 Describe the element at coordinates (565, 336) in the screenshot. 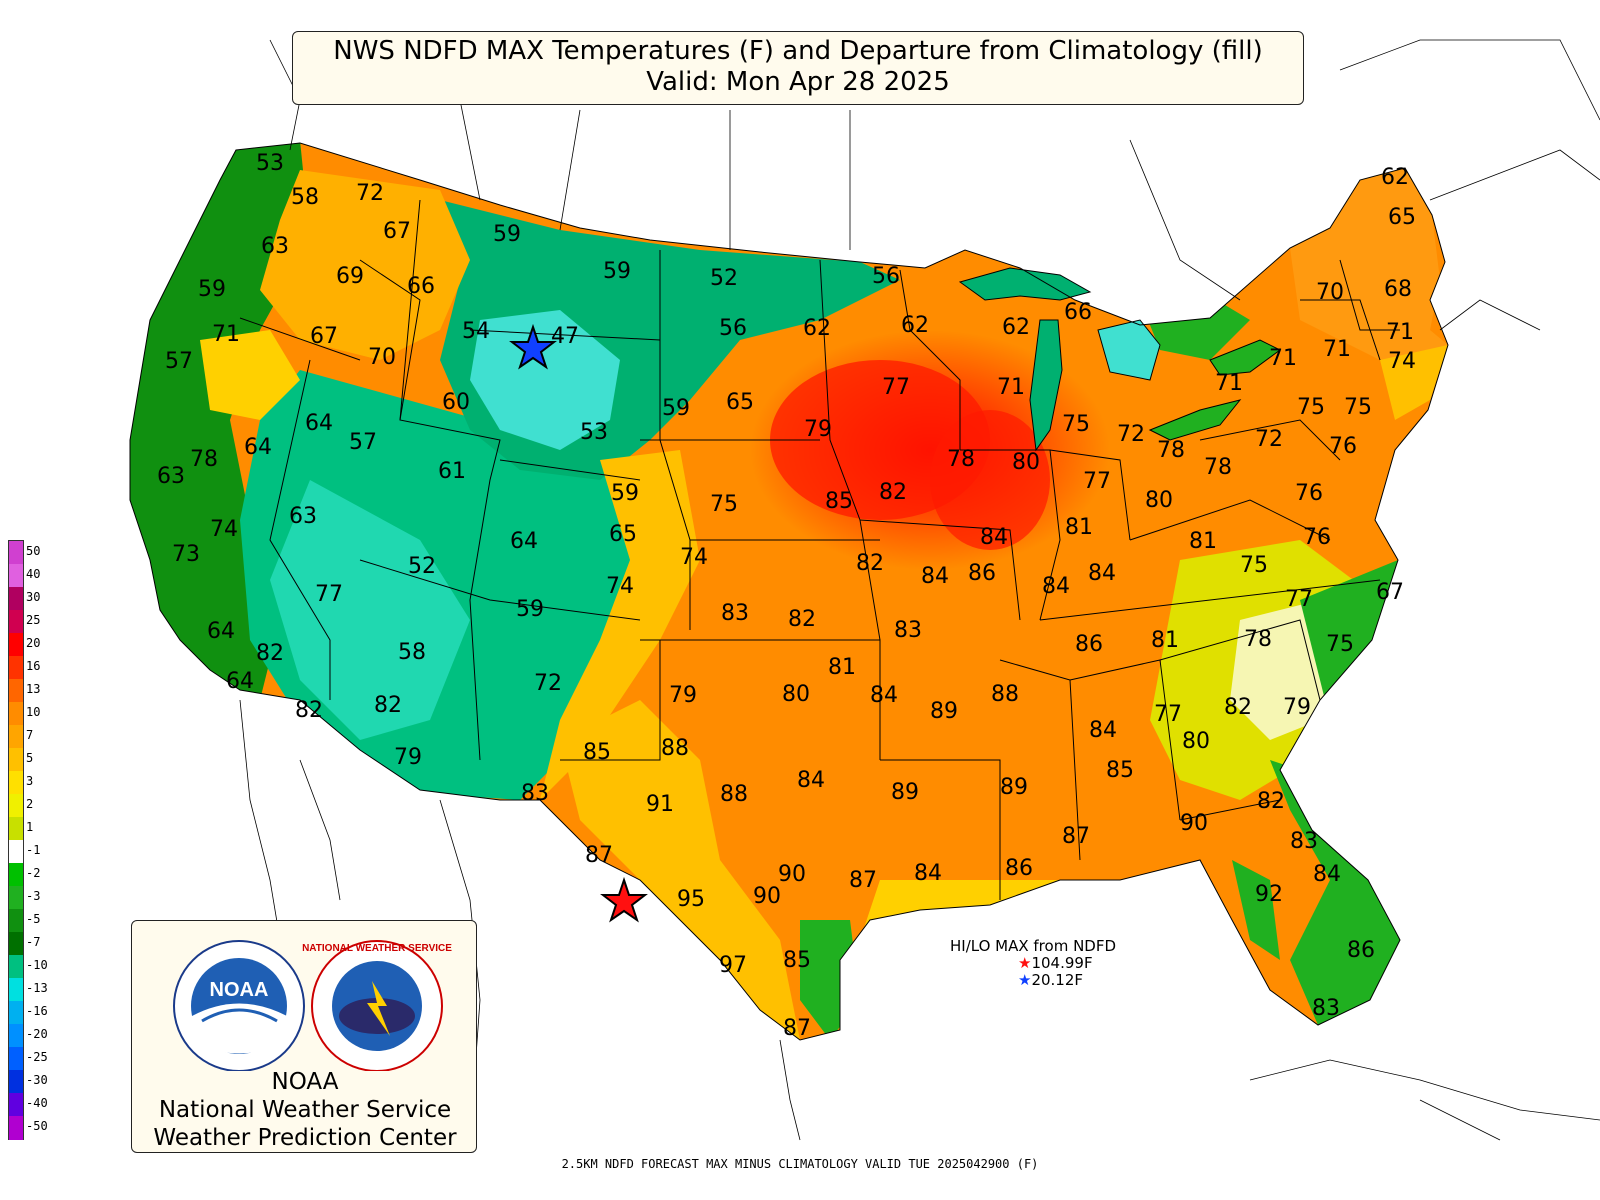

I see `temperature-label: 47` at that location.